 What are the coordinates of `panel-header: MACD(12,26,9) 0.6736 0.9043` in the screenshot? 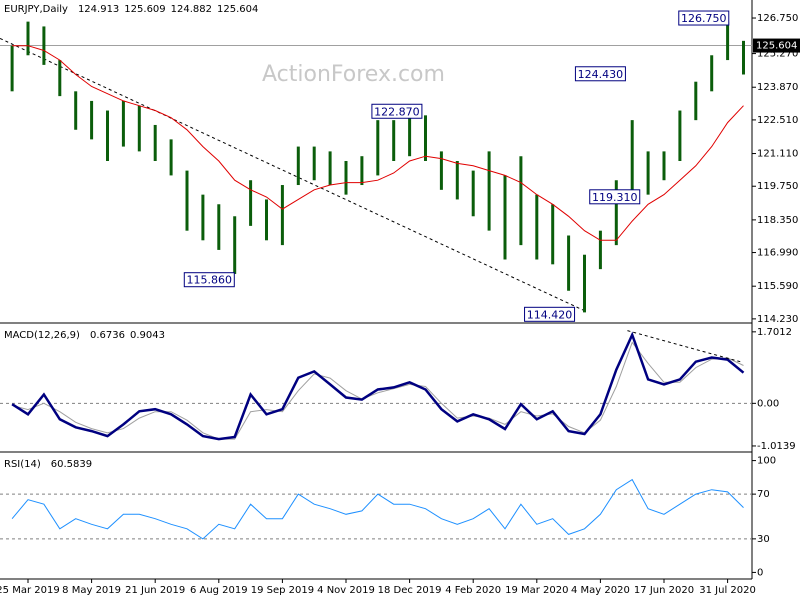 It's located at (84, 335).